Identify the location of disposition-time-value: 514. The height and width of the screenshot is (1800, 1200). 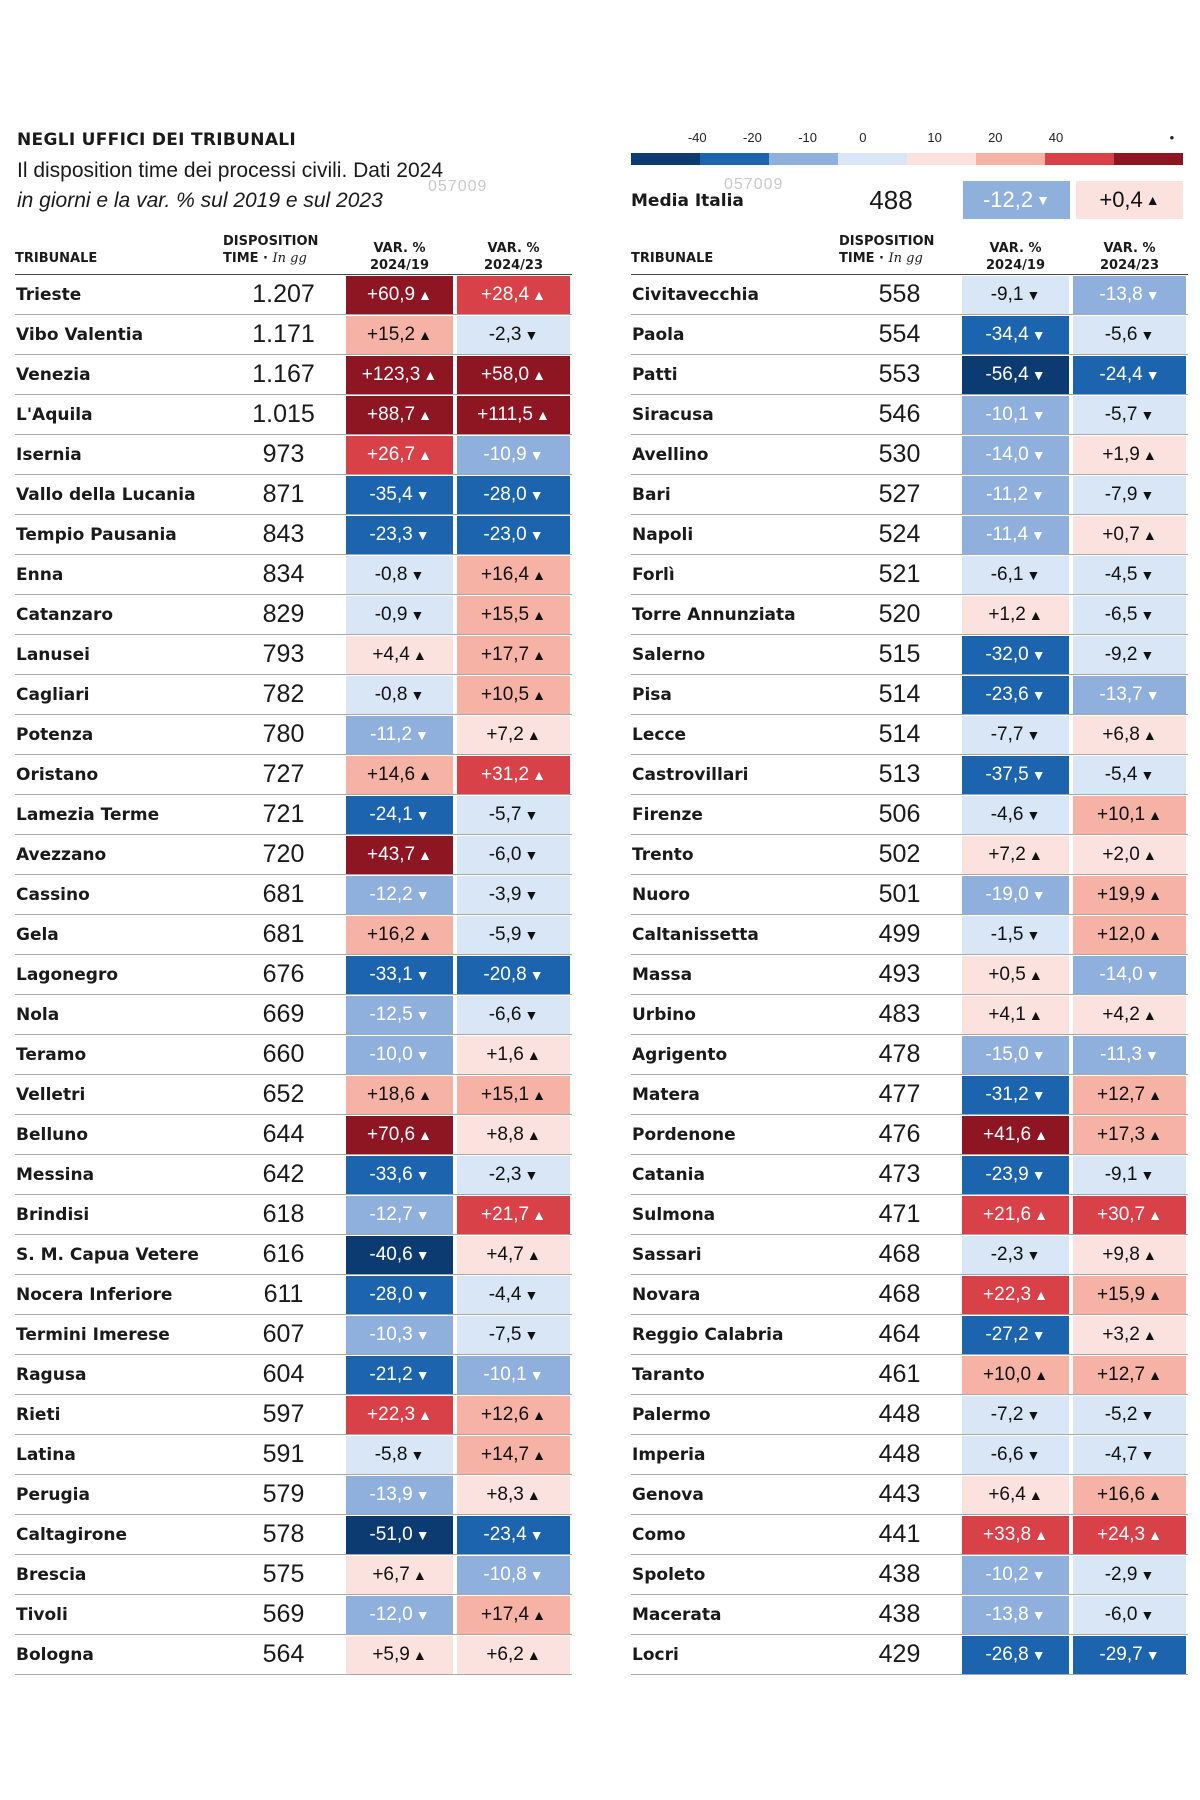
(893, 734).